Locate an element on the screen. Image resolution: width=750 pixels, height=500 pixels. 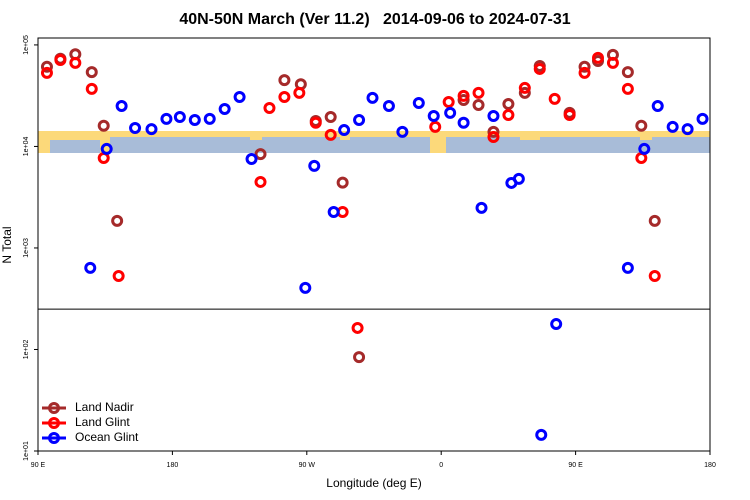
map-band is located at coordinates (374, 142).